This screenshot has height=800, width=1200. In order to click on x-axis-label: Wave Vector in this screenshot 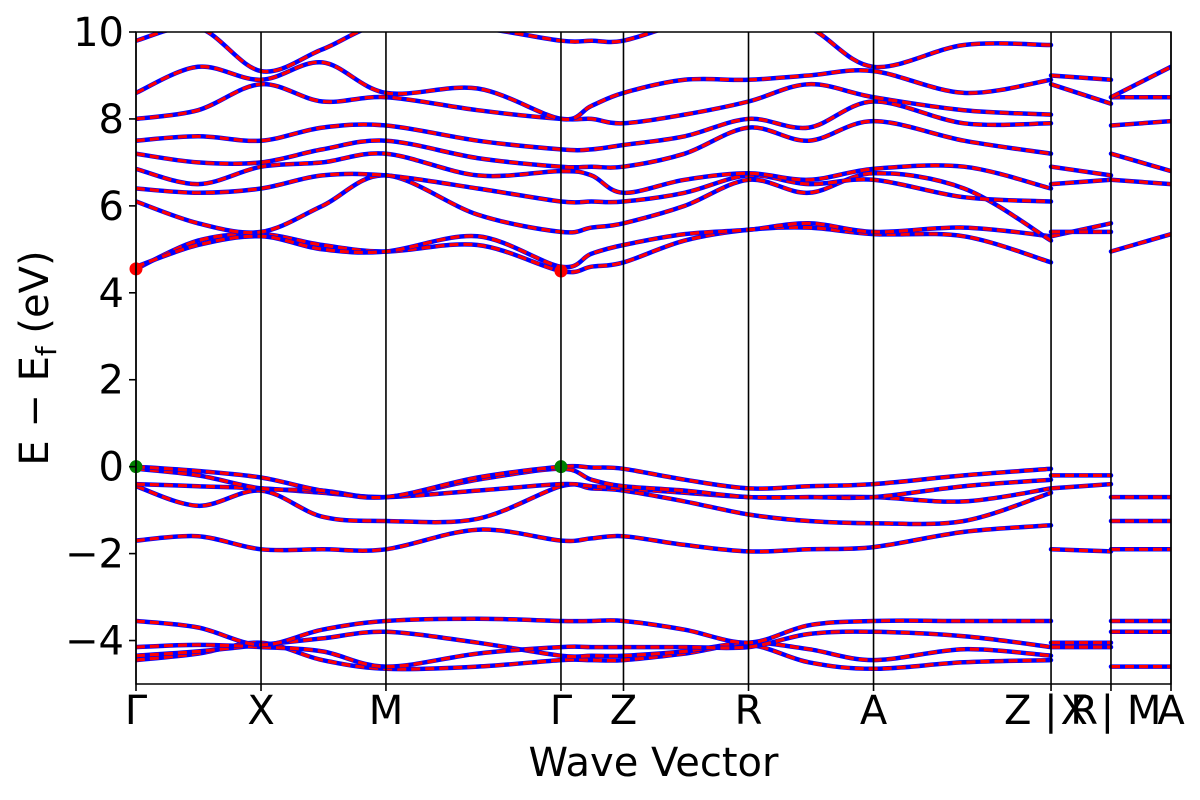, I will do `click(654, 763)`.